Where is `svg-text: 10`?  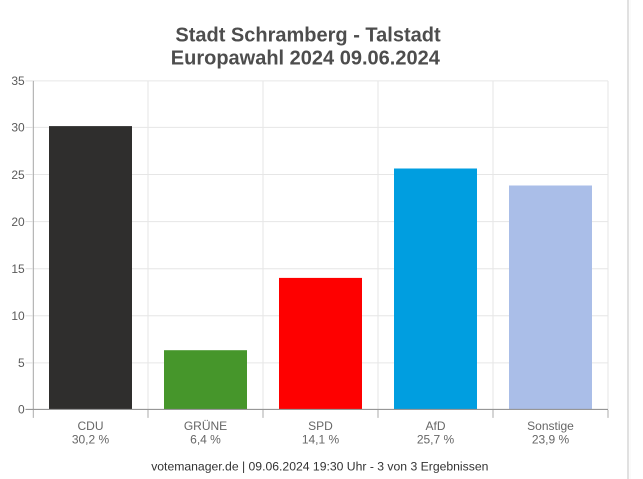
svg-text: 10 is located at coordinates (18, 316).